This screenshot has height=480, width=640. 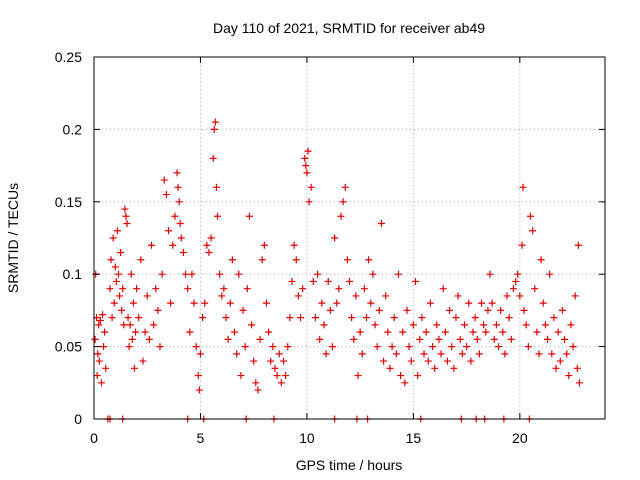 What do you see at coordinates (78, 419) in the screenshot?
I see `y-tick-label: 0` at bounding box center [78, 419].